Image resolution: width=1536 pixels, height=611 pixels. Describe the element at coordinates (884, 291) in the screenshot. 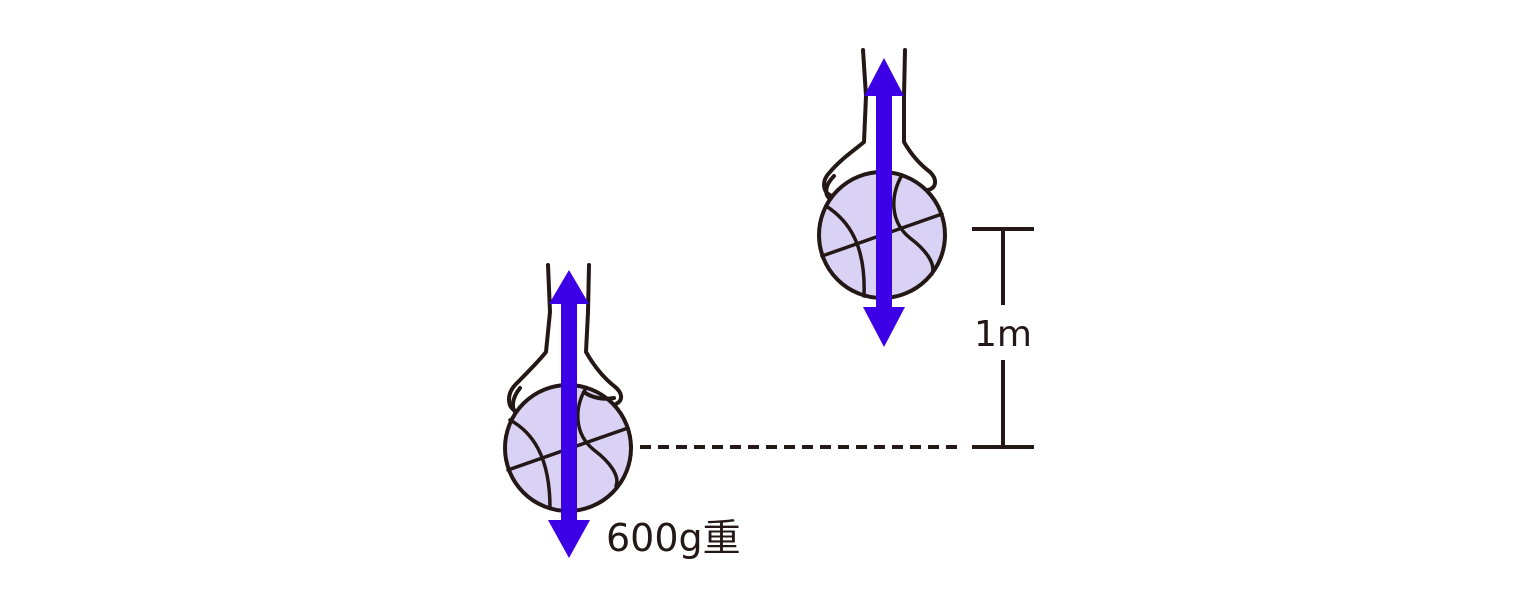

I see `upper-down-arrow` at that location.